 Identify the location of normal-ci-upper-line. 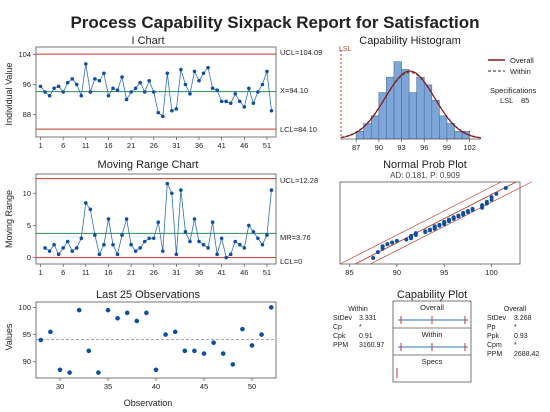
(451, 223).